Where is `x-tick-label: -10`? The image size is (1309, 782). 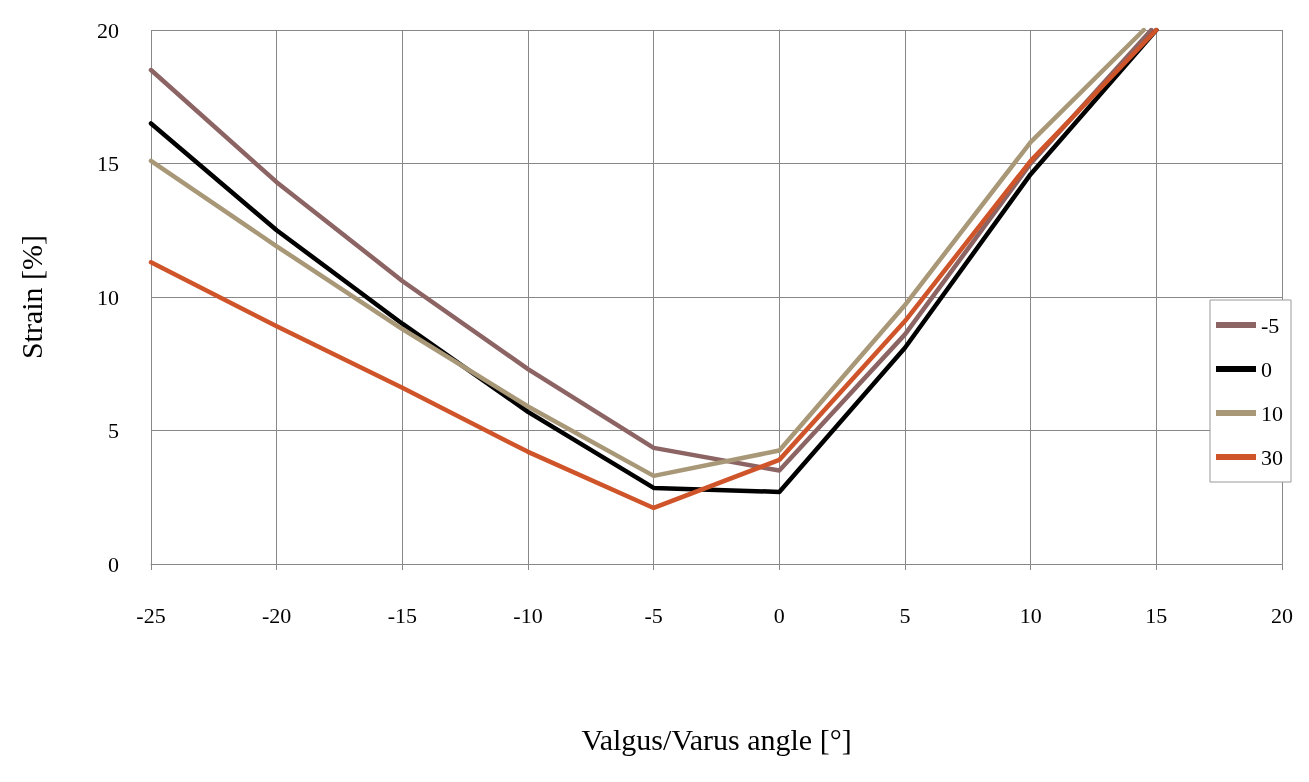
x-tick-label: -10 is located at coordinates (528, 615).